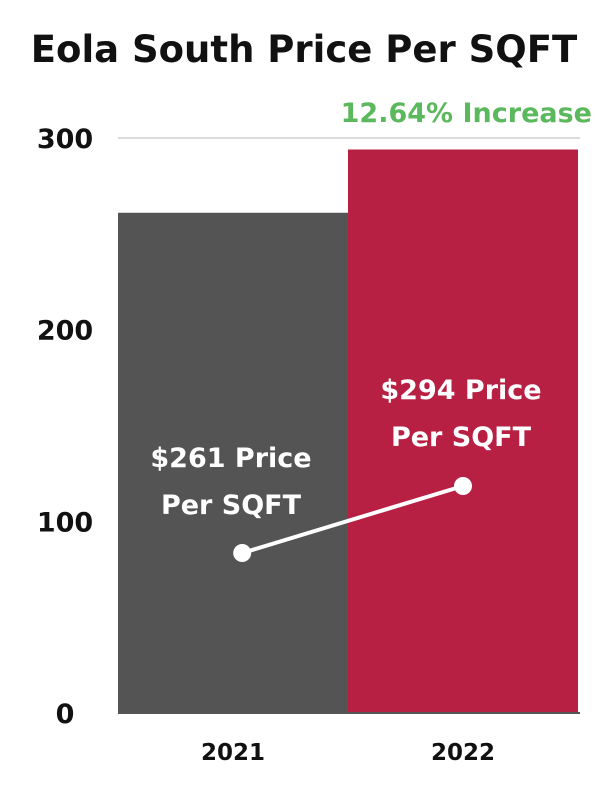 The height and width of the screenshot is (785, 608). What do you see at coordinates (242, 553) in the screenshot?
I see `trend-point-2021` at bounding box center [242, 553].